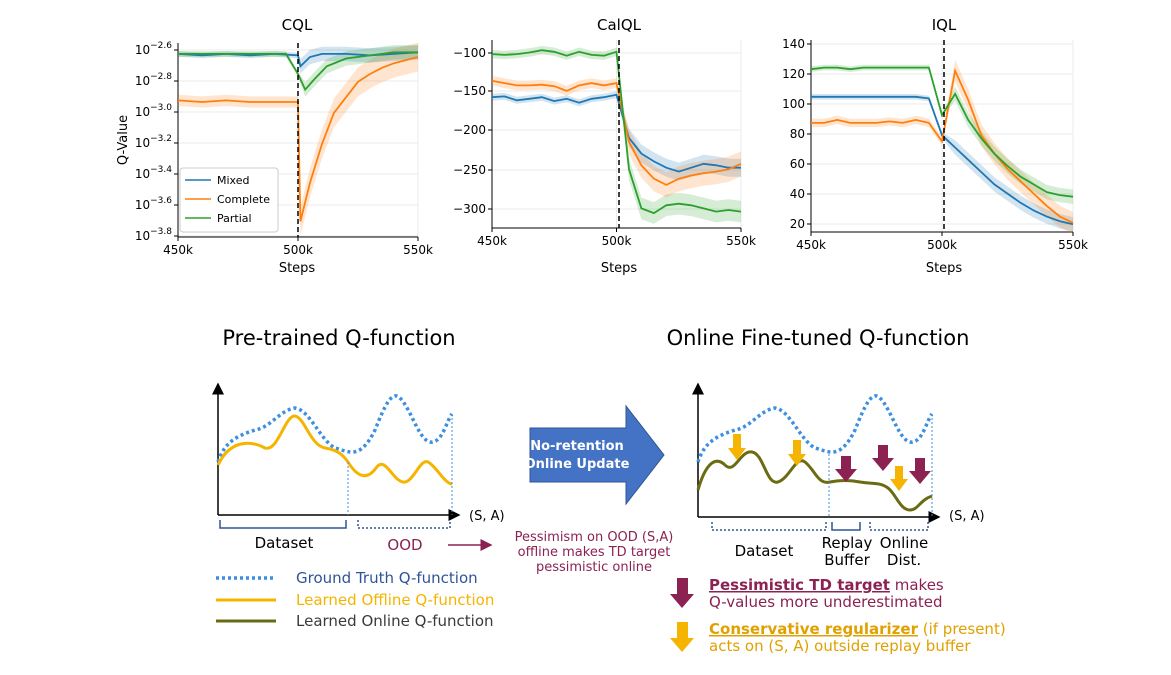 The width and height of the screenshot is (1171, 675). What do you see at coordinates (797, 134) in the screenshot?
I see `y-tick-label: 80` at bounding box center [797, 134].